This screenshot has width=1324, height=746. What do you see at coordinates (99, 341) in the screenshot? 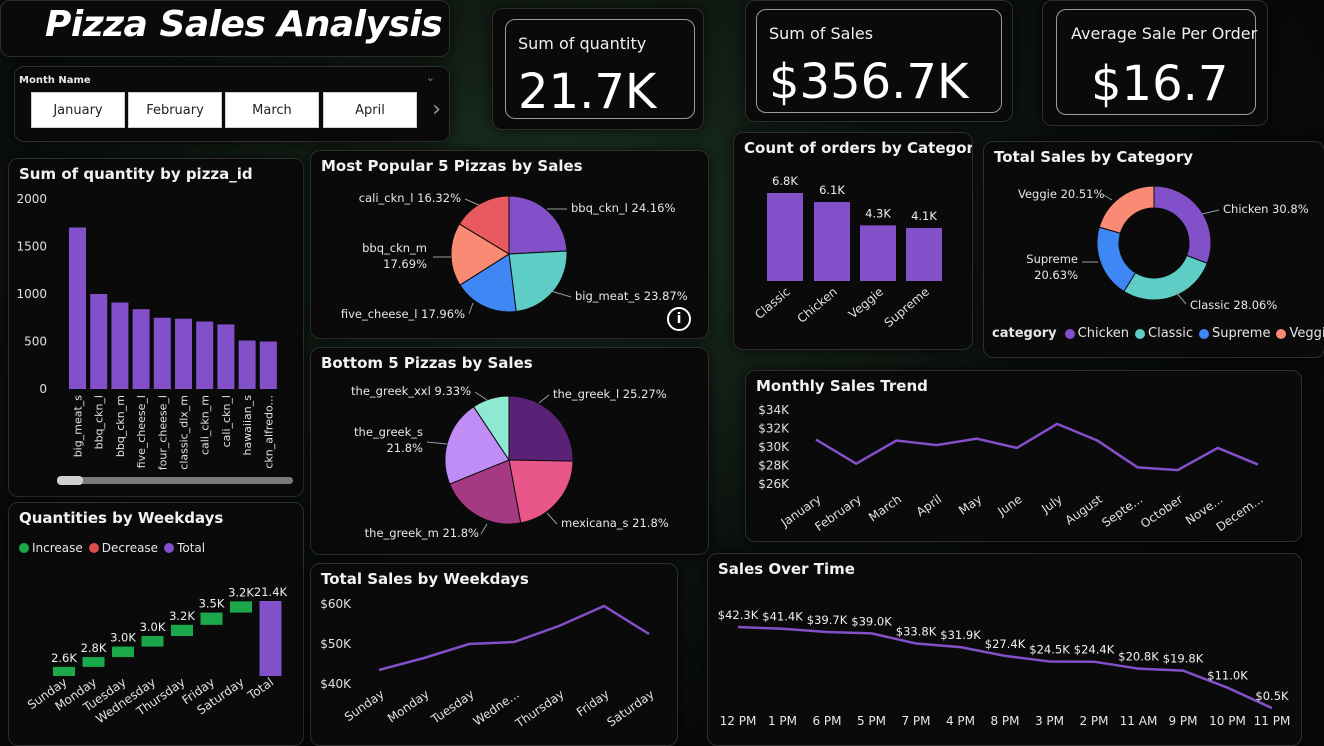
I see `bar-bbq_ckn_l` at bounding box center [99, 341].